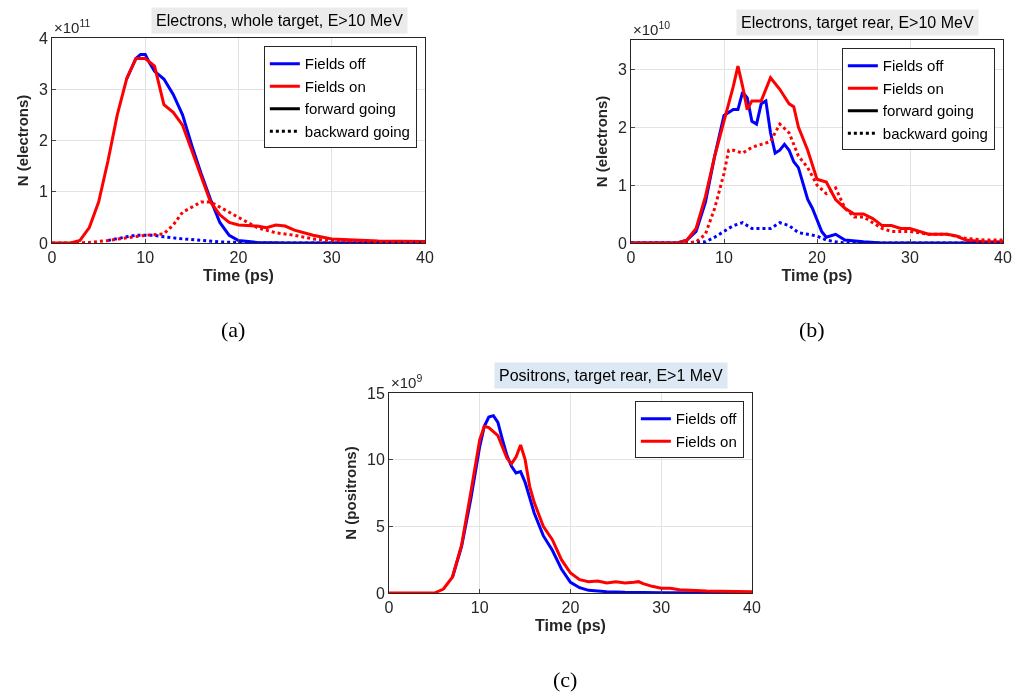  I want to click on line-series, so click(570, 508).